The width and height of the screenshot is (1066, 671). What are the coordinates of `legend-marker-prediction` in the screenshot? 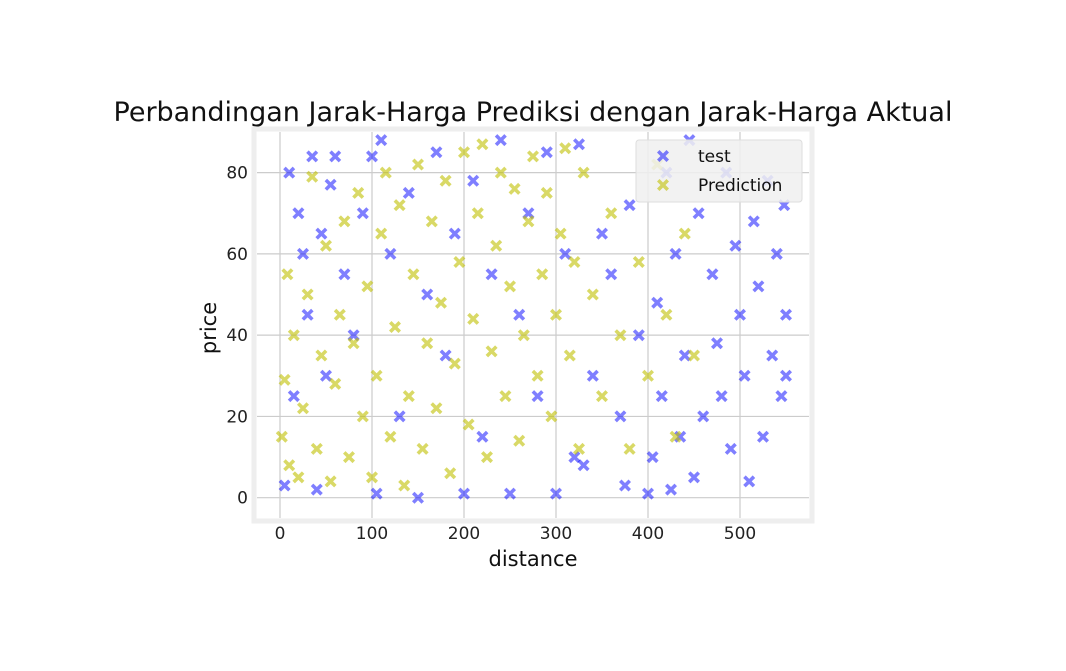 It's located at (663, 185).